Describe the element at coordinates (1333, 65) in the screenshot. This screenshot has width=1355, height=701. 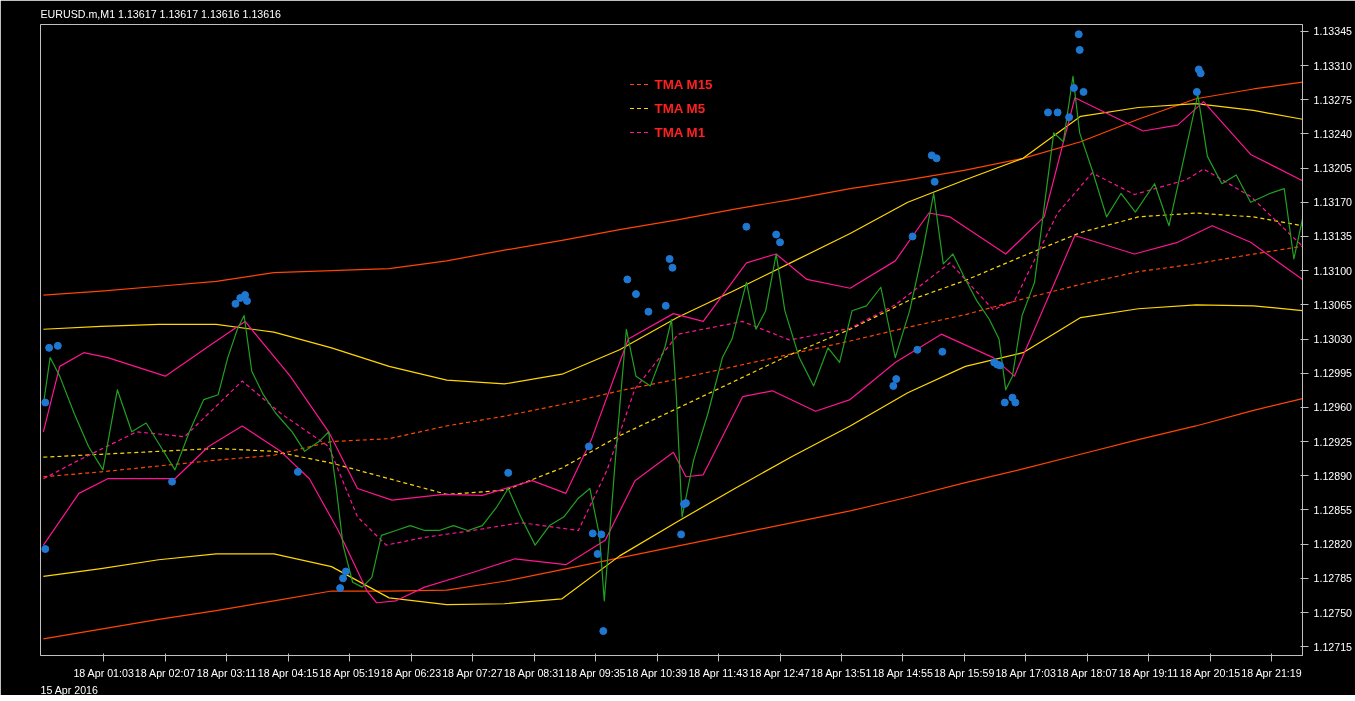
I see `y-tick-label: 1.13310` at that location.